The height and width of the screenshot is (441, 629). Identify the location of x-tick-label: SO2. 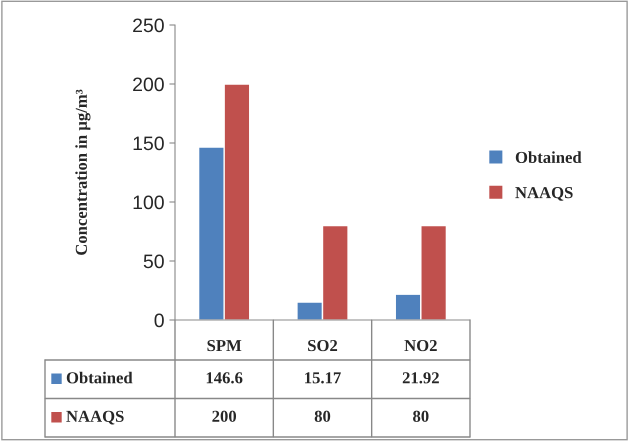
(323, 346).